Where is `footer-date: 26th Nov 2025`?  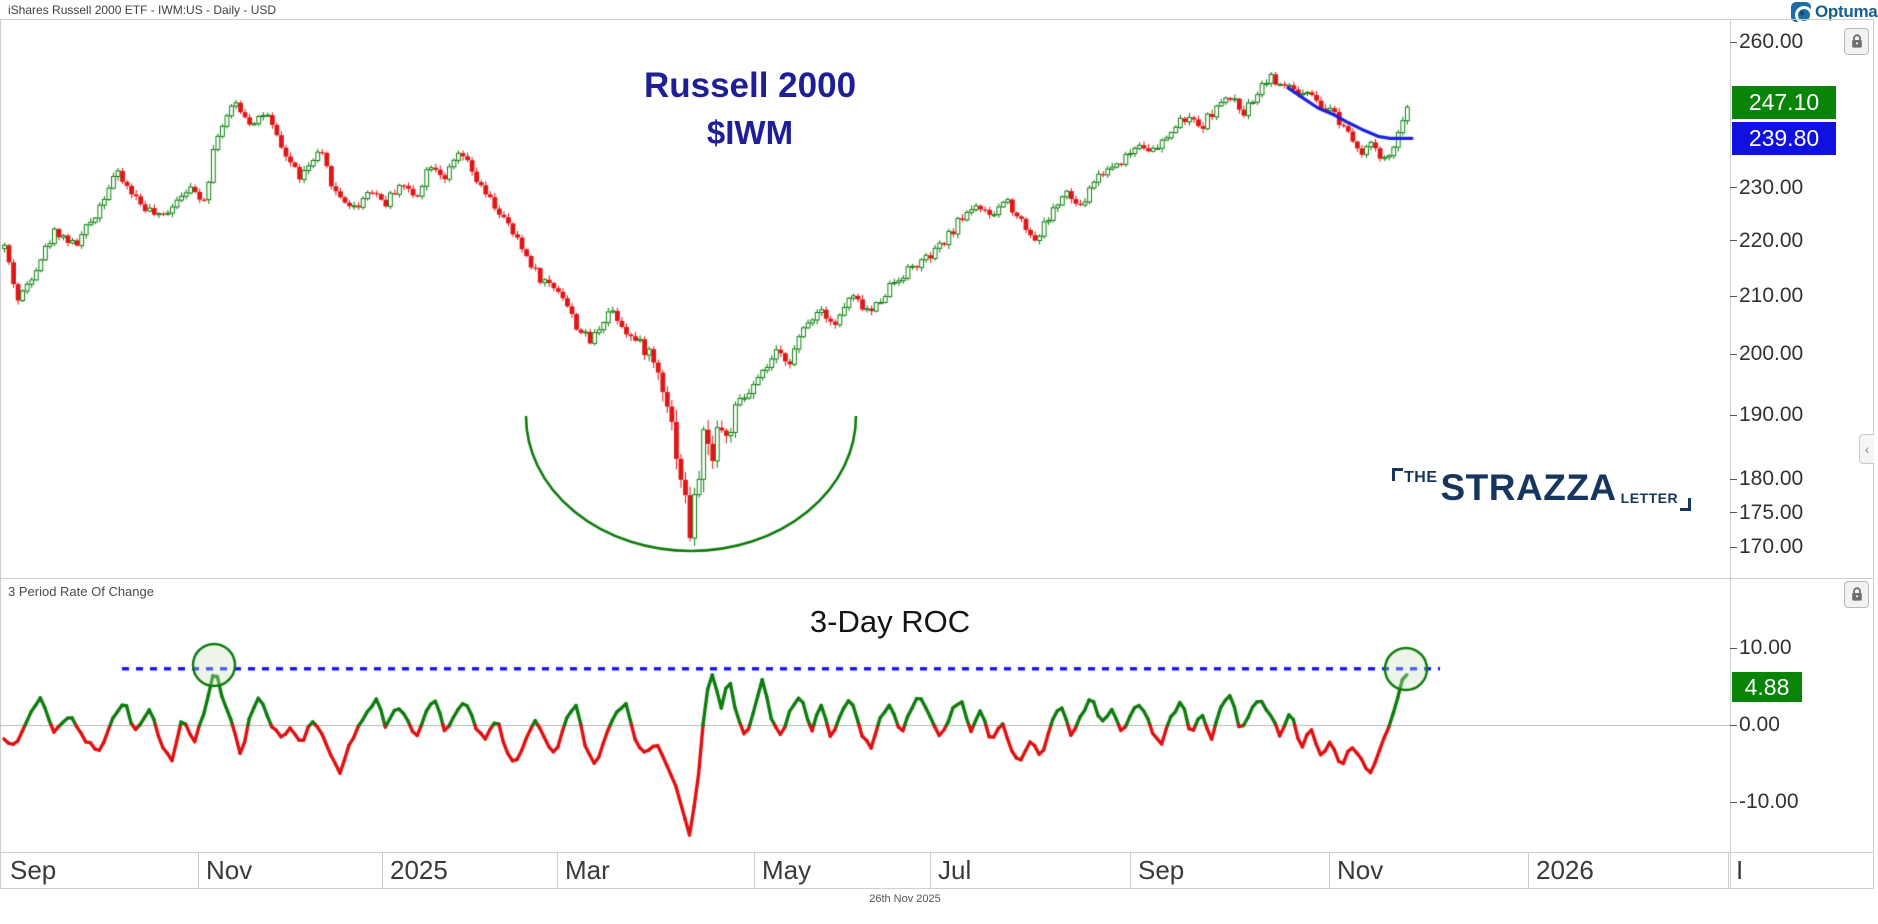 footer-date: 26th Nov 2025 is located at coordinates (905, 899).